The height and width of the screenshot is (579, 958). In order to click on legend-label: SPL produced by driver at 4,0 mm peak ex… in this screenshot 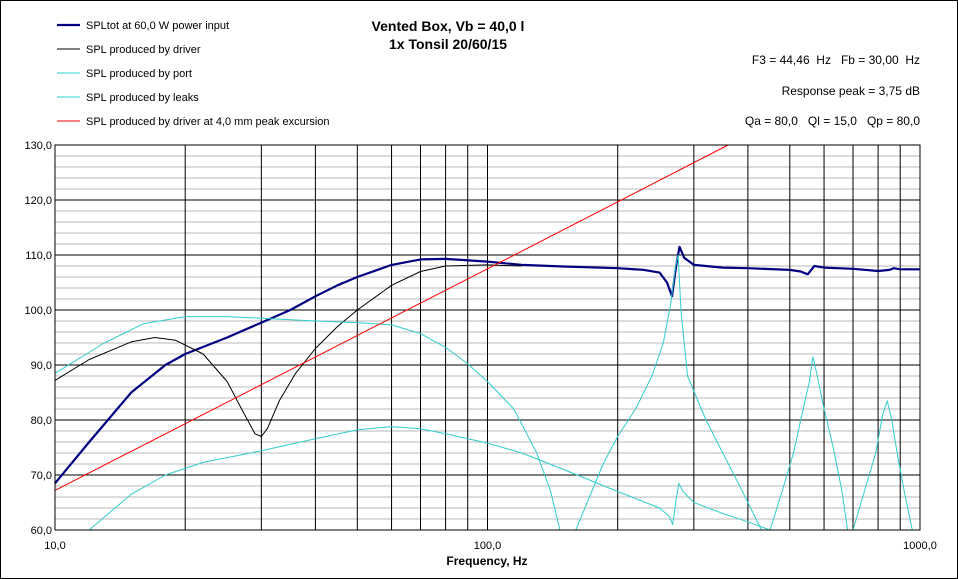, I will do `click(208, 122)`.